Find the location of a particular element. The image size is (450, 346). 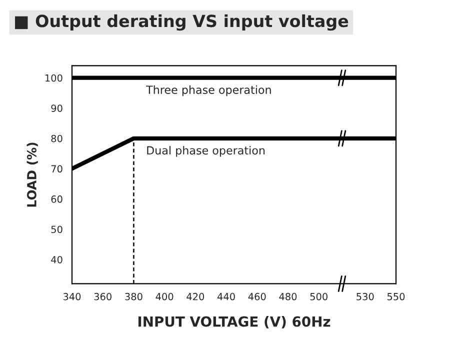

x-tick-label: 360 is located at coordinates (103, 296).